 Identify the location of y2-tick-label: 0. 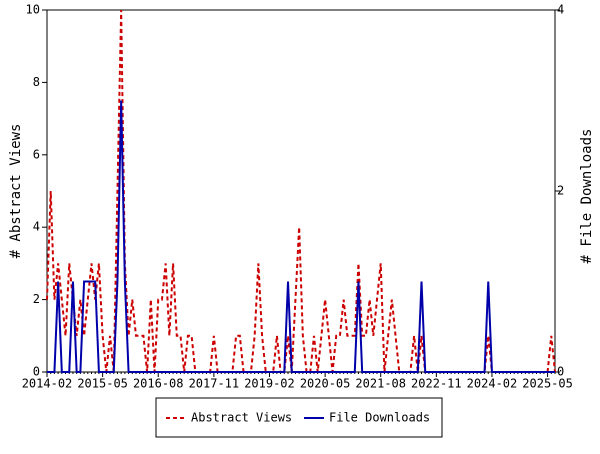
(560, 372).